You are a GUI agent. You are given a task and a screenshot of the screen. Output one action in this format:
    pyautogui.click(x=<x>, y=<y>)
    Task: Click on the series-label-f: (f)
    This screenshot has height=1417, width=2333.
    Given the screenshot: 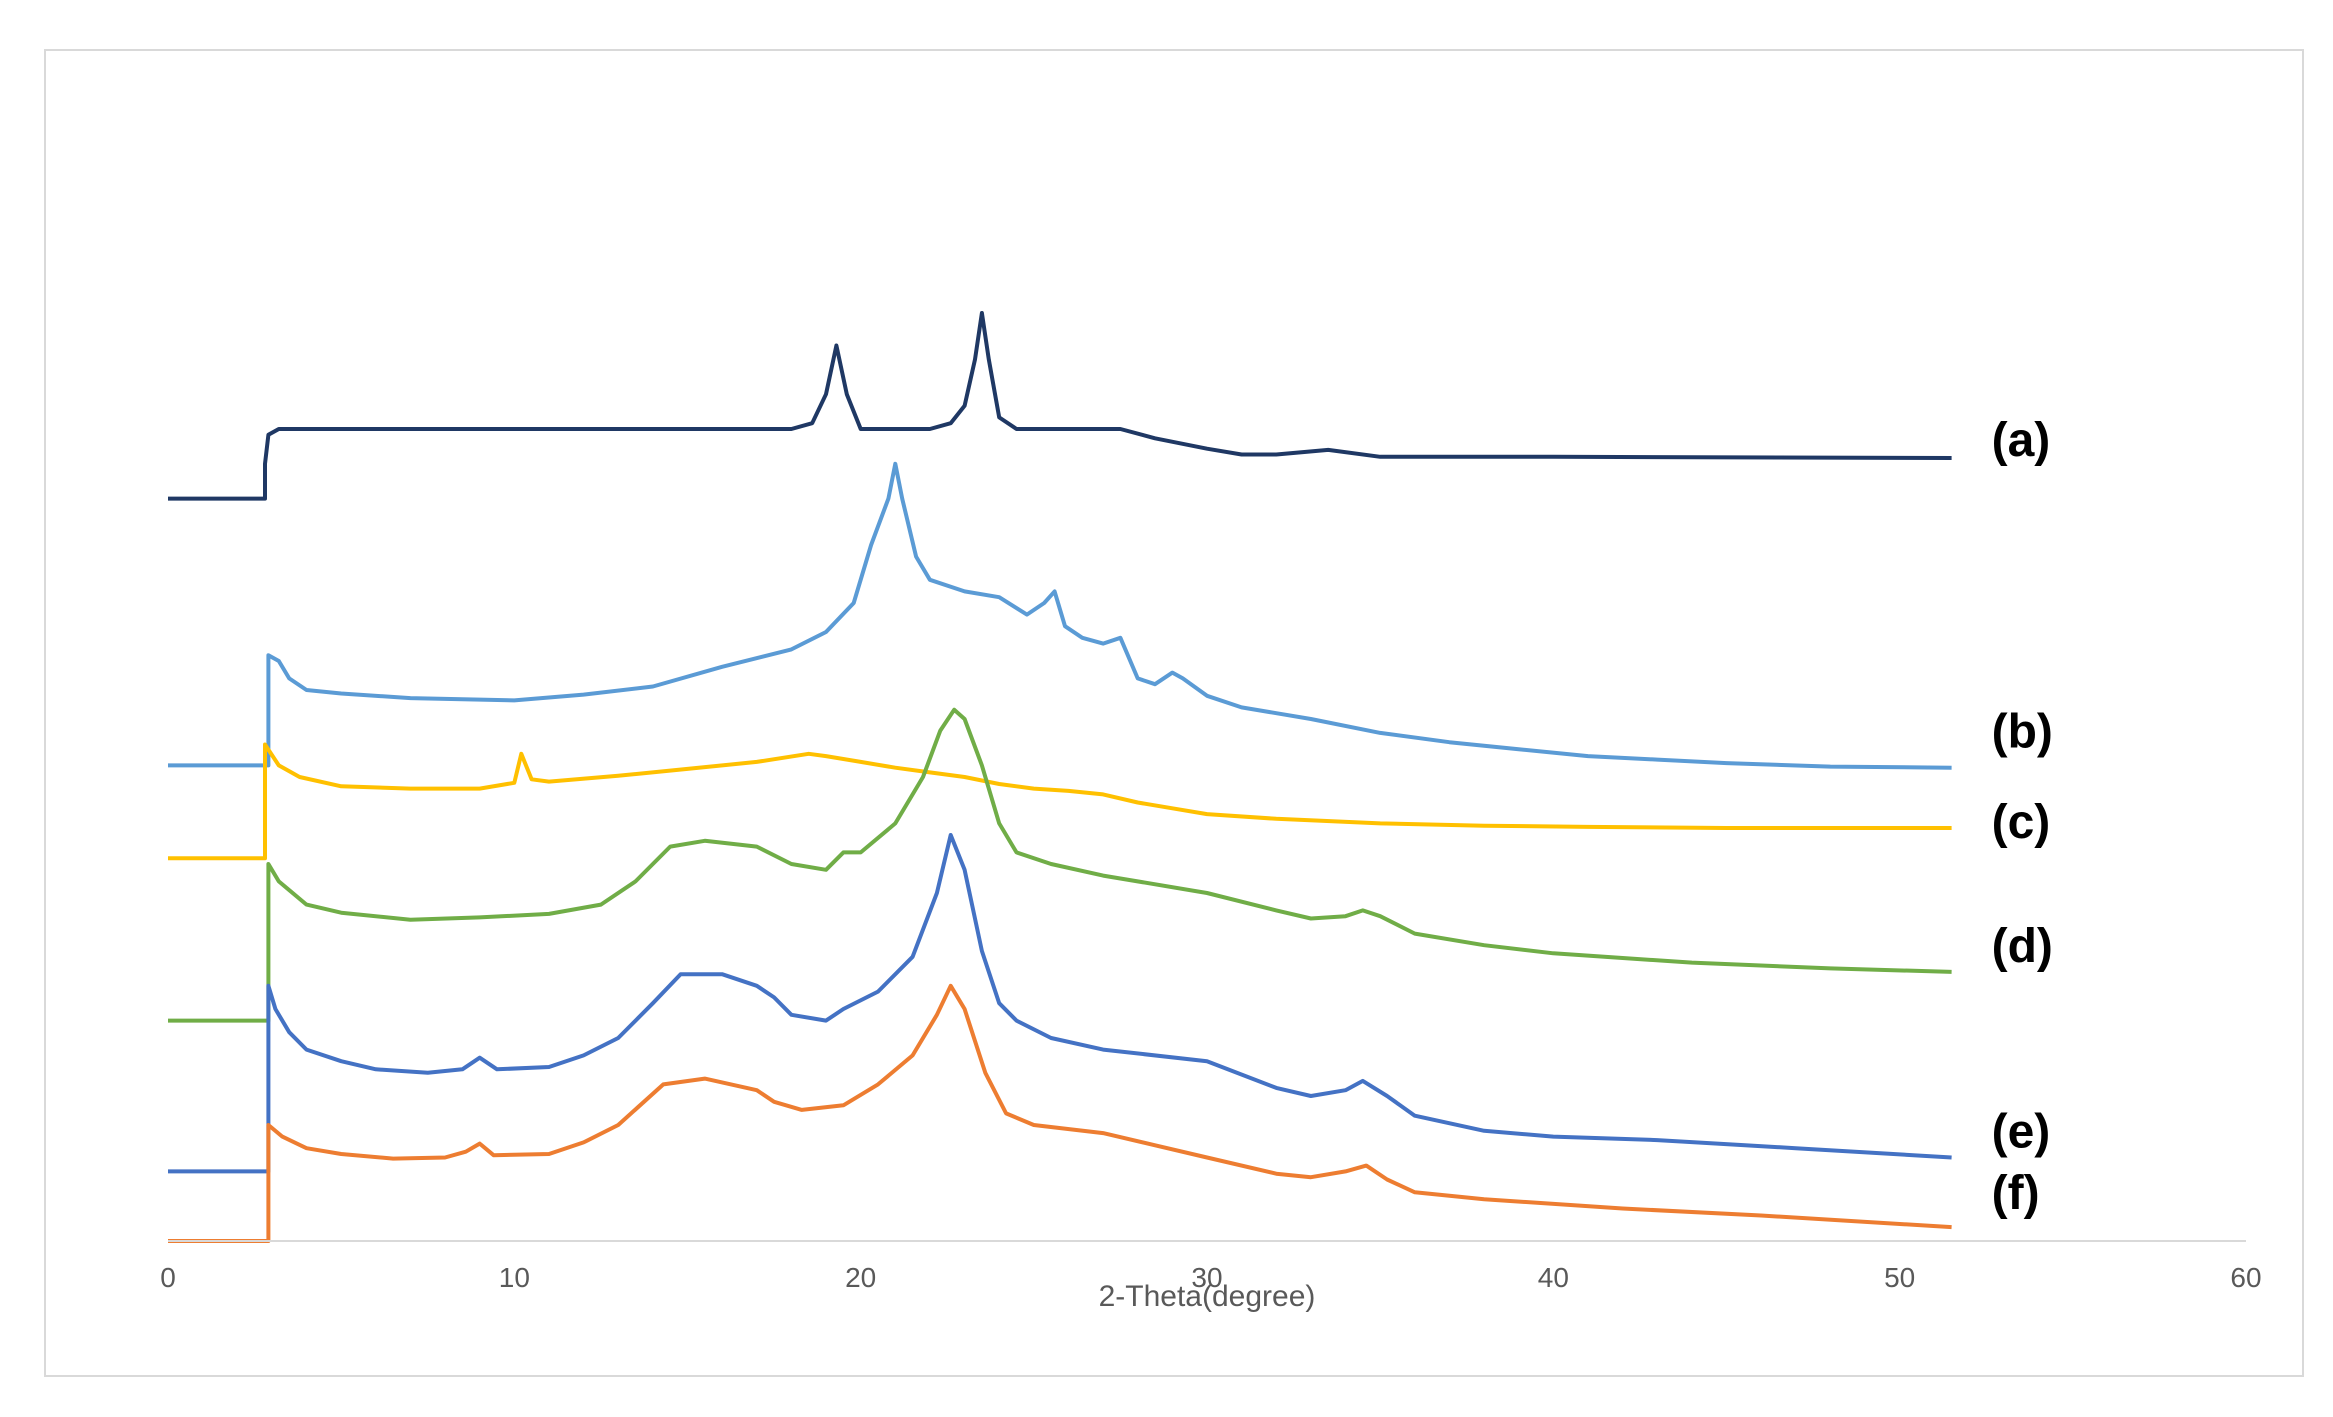 What is the action you would take?
    pyautogui.click(x=2016, y=1193)
    